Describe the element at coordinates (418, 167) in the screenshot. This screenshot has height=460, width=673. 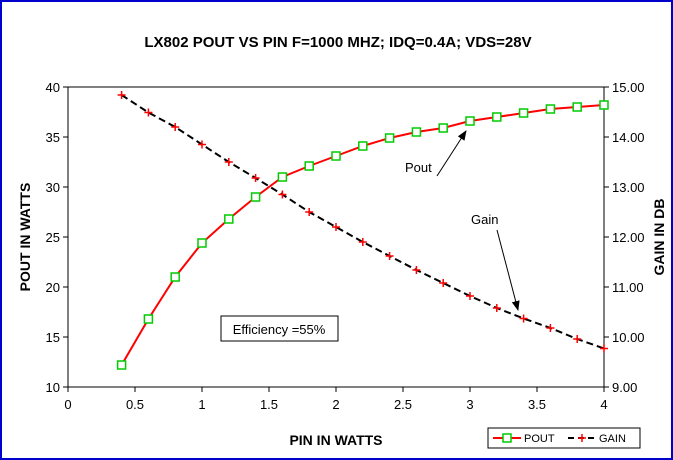
I see `pout-annotation-label: Pout` at that location.